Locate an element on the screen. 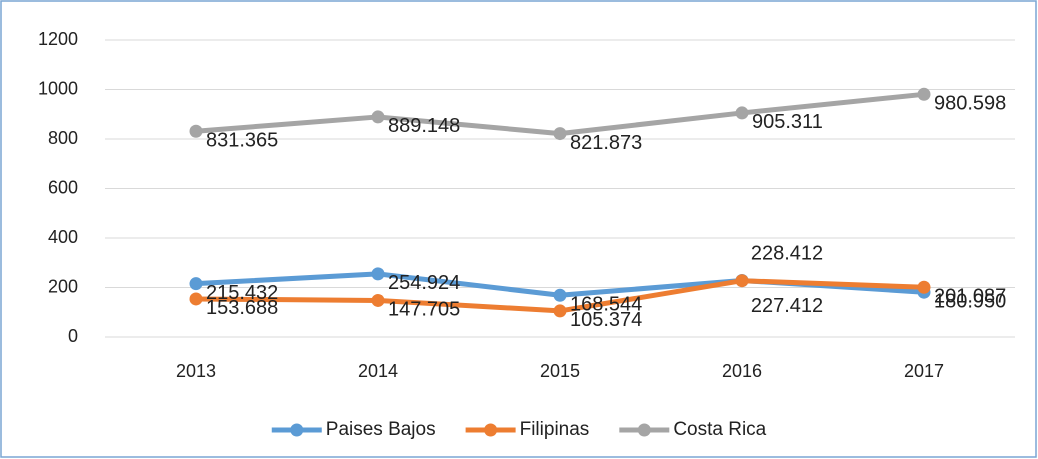  legend-item: Filipinas is located at coordinates (527, 429).